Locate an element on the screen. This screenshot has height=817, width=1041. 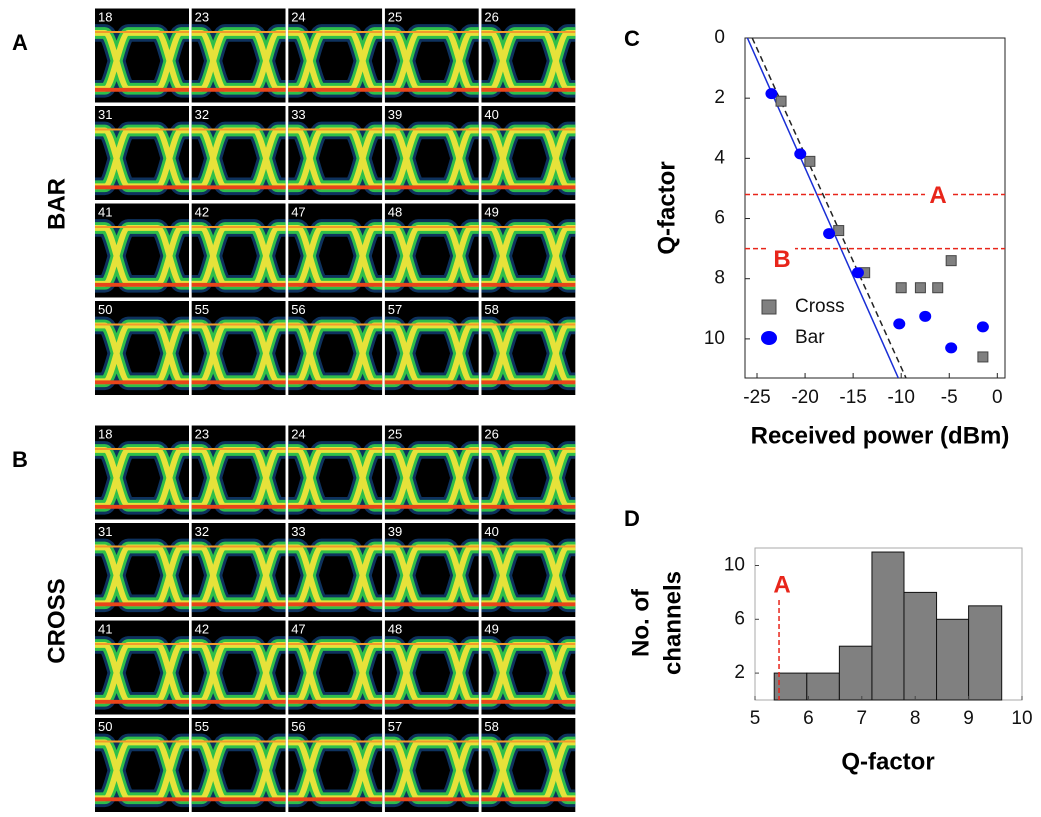
plot-frame is located at coordinates (875, 208).